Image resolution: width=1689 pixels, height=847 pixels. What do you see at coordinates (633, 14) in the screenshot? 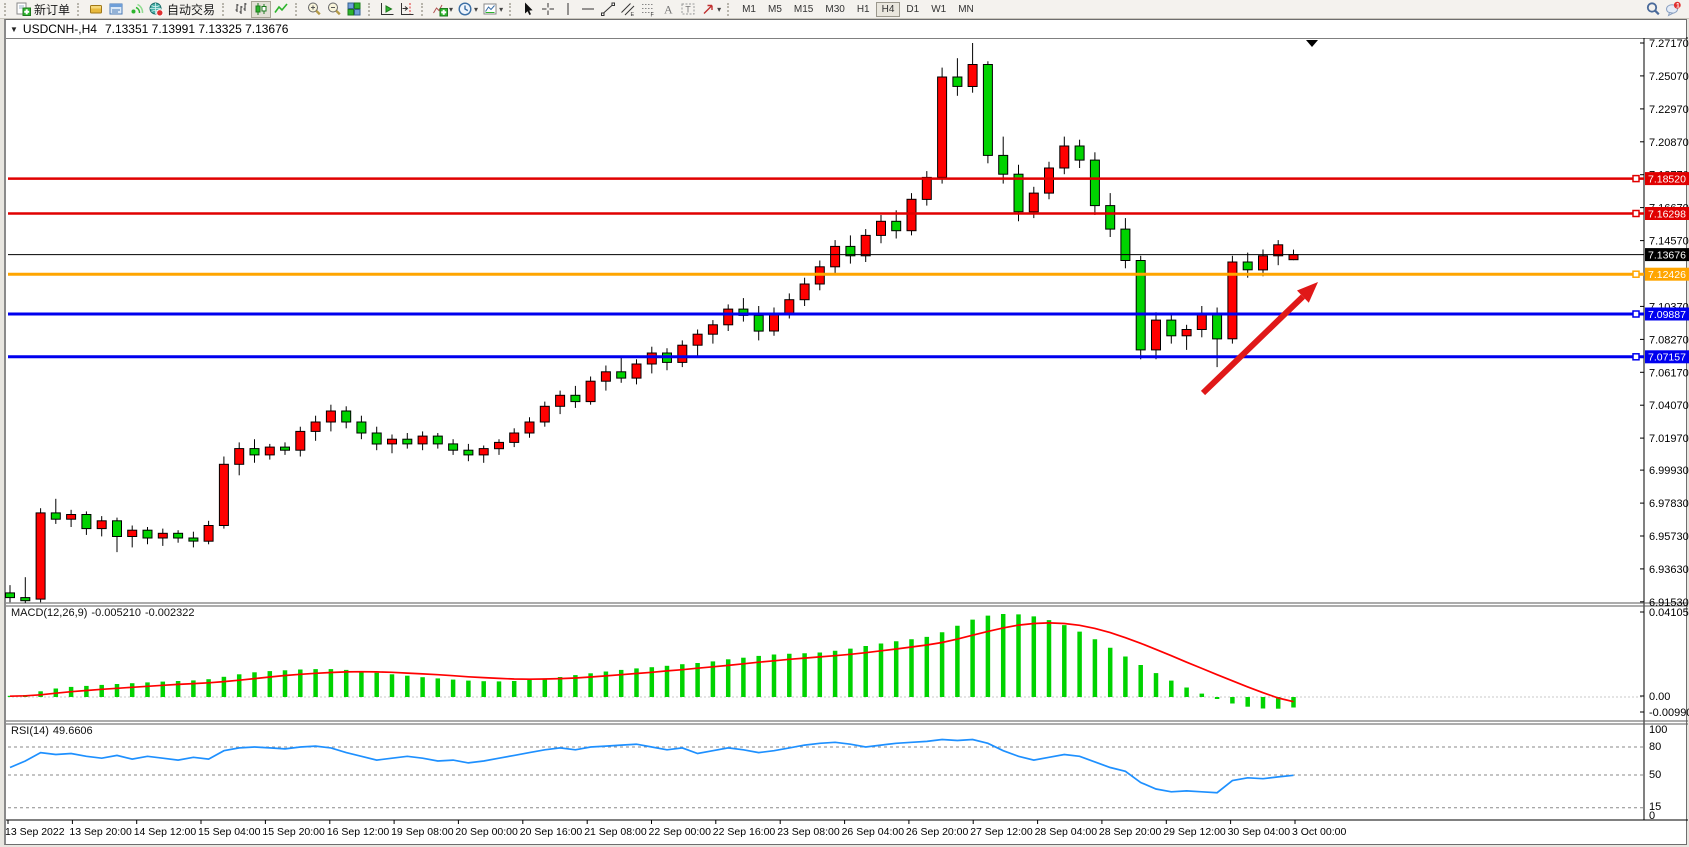
I see `svg-text: E` at bounding box center [633, 14].